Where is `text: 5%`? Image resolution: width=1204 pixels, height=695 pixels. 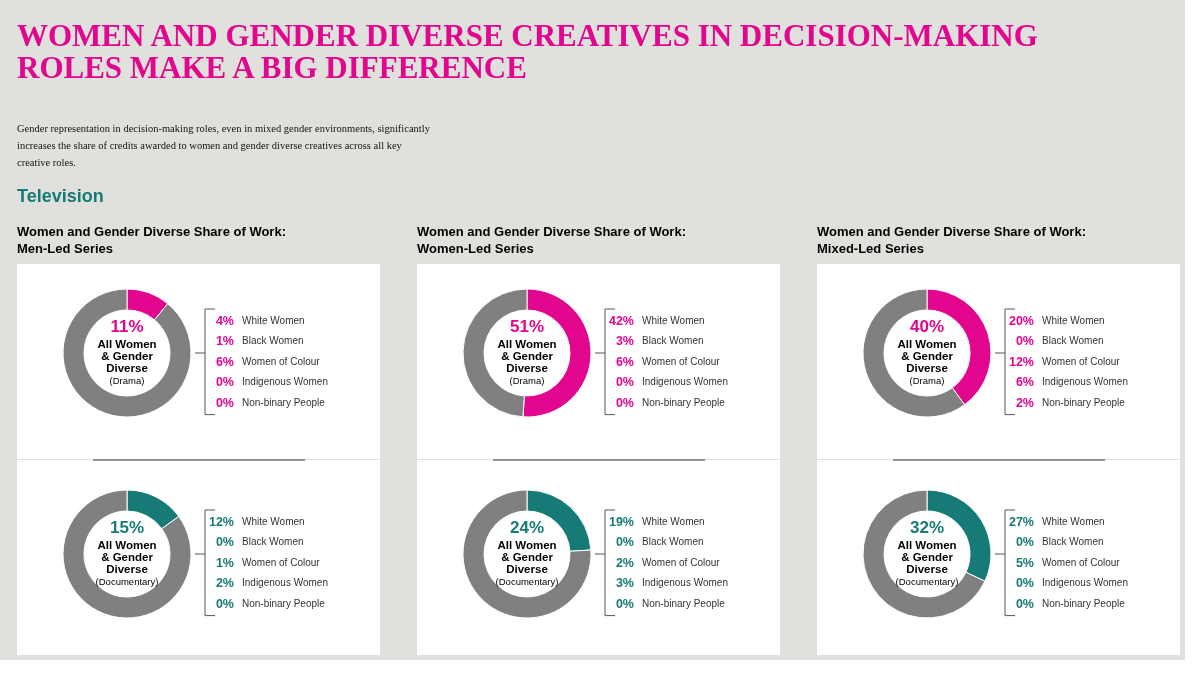 text: 5% is located at coordinates (1024, 562).